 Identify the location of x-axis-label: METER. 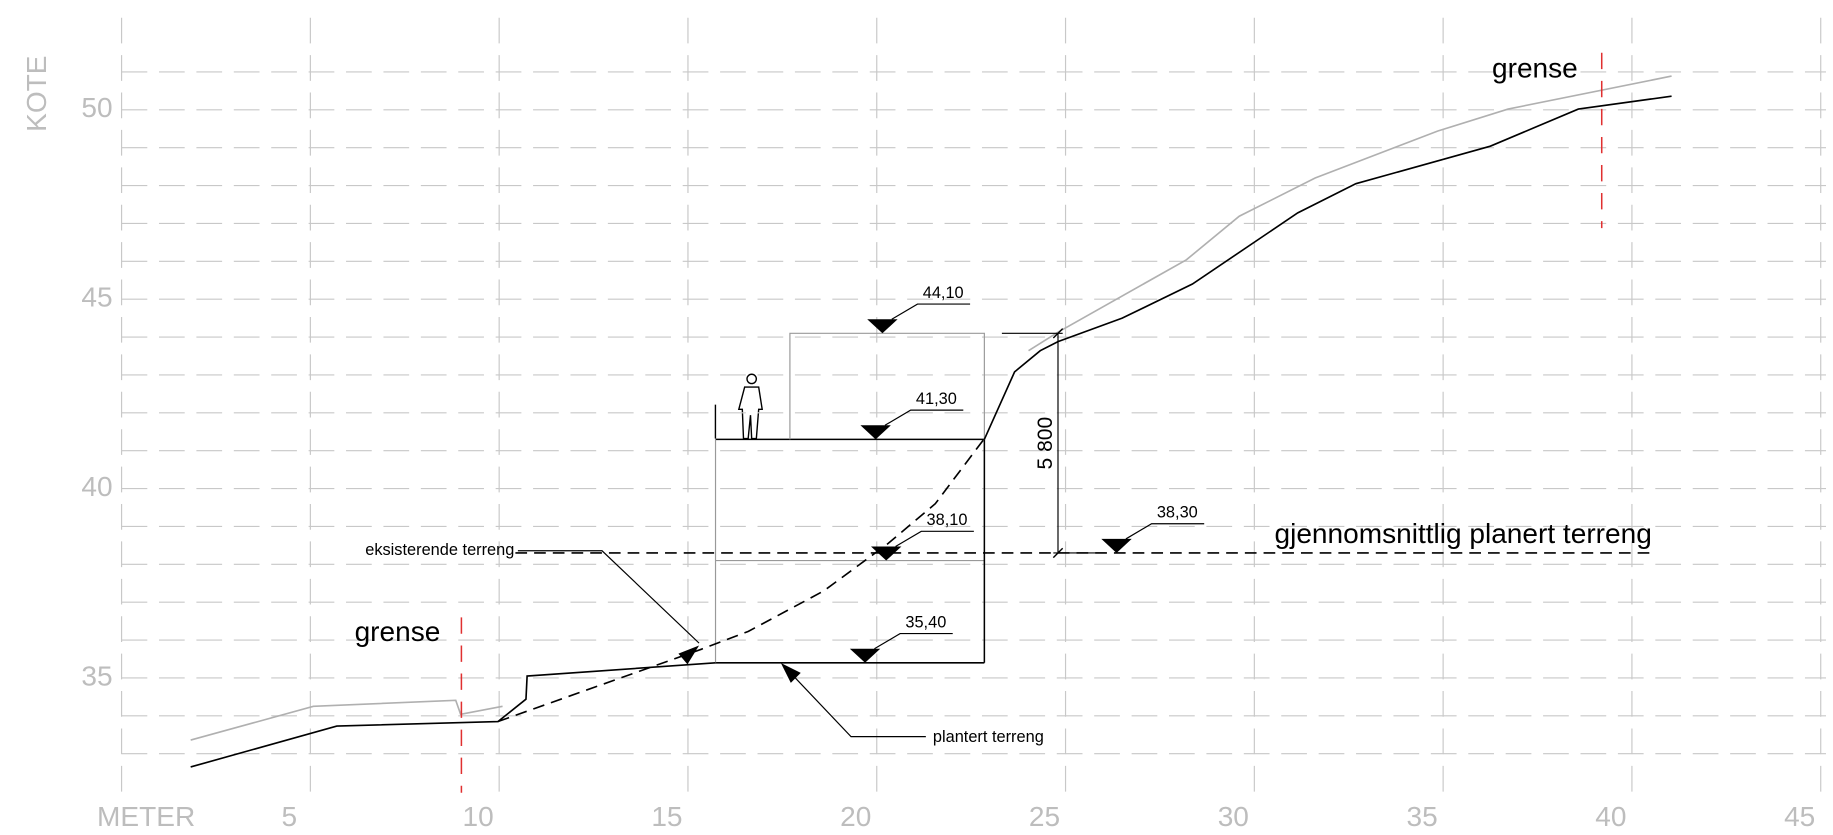
(146, 816).